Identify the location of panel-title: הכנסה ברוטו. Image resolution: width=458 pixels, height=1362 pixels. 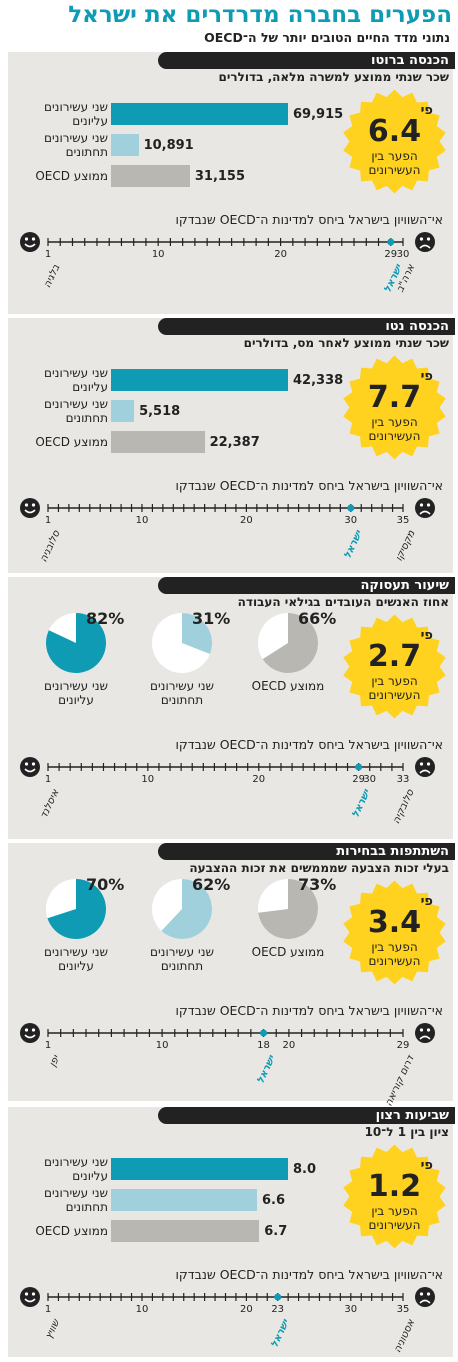
(410, 60).